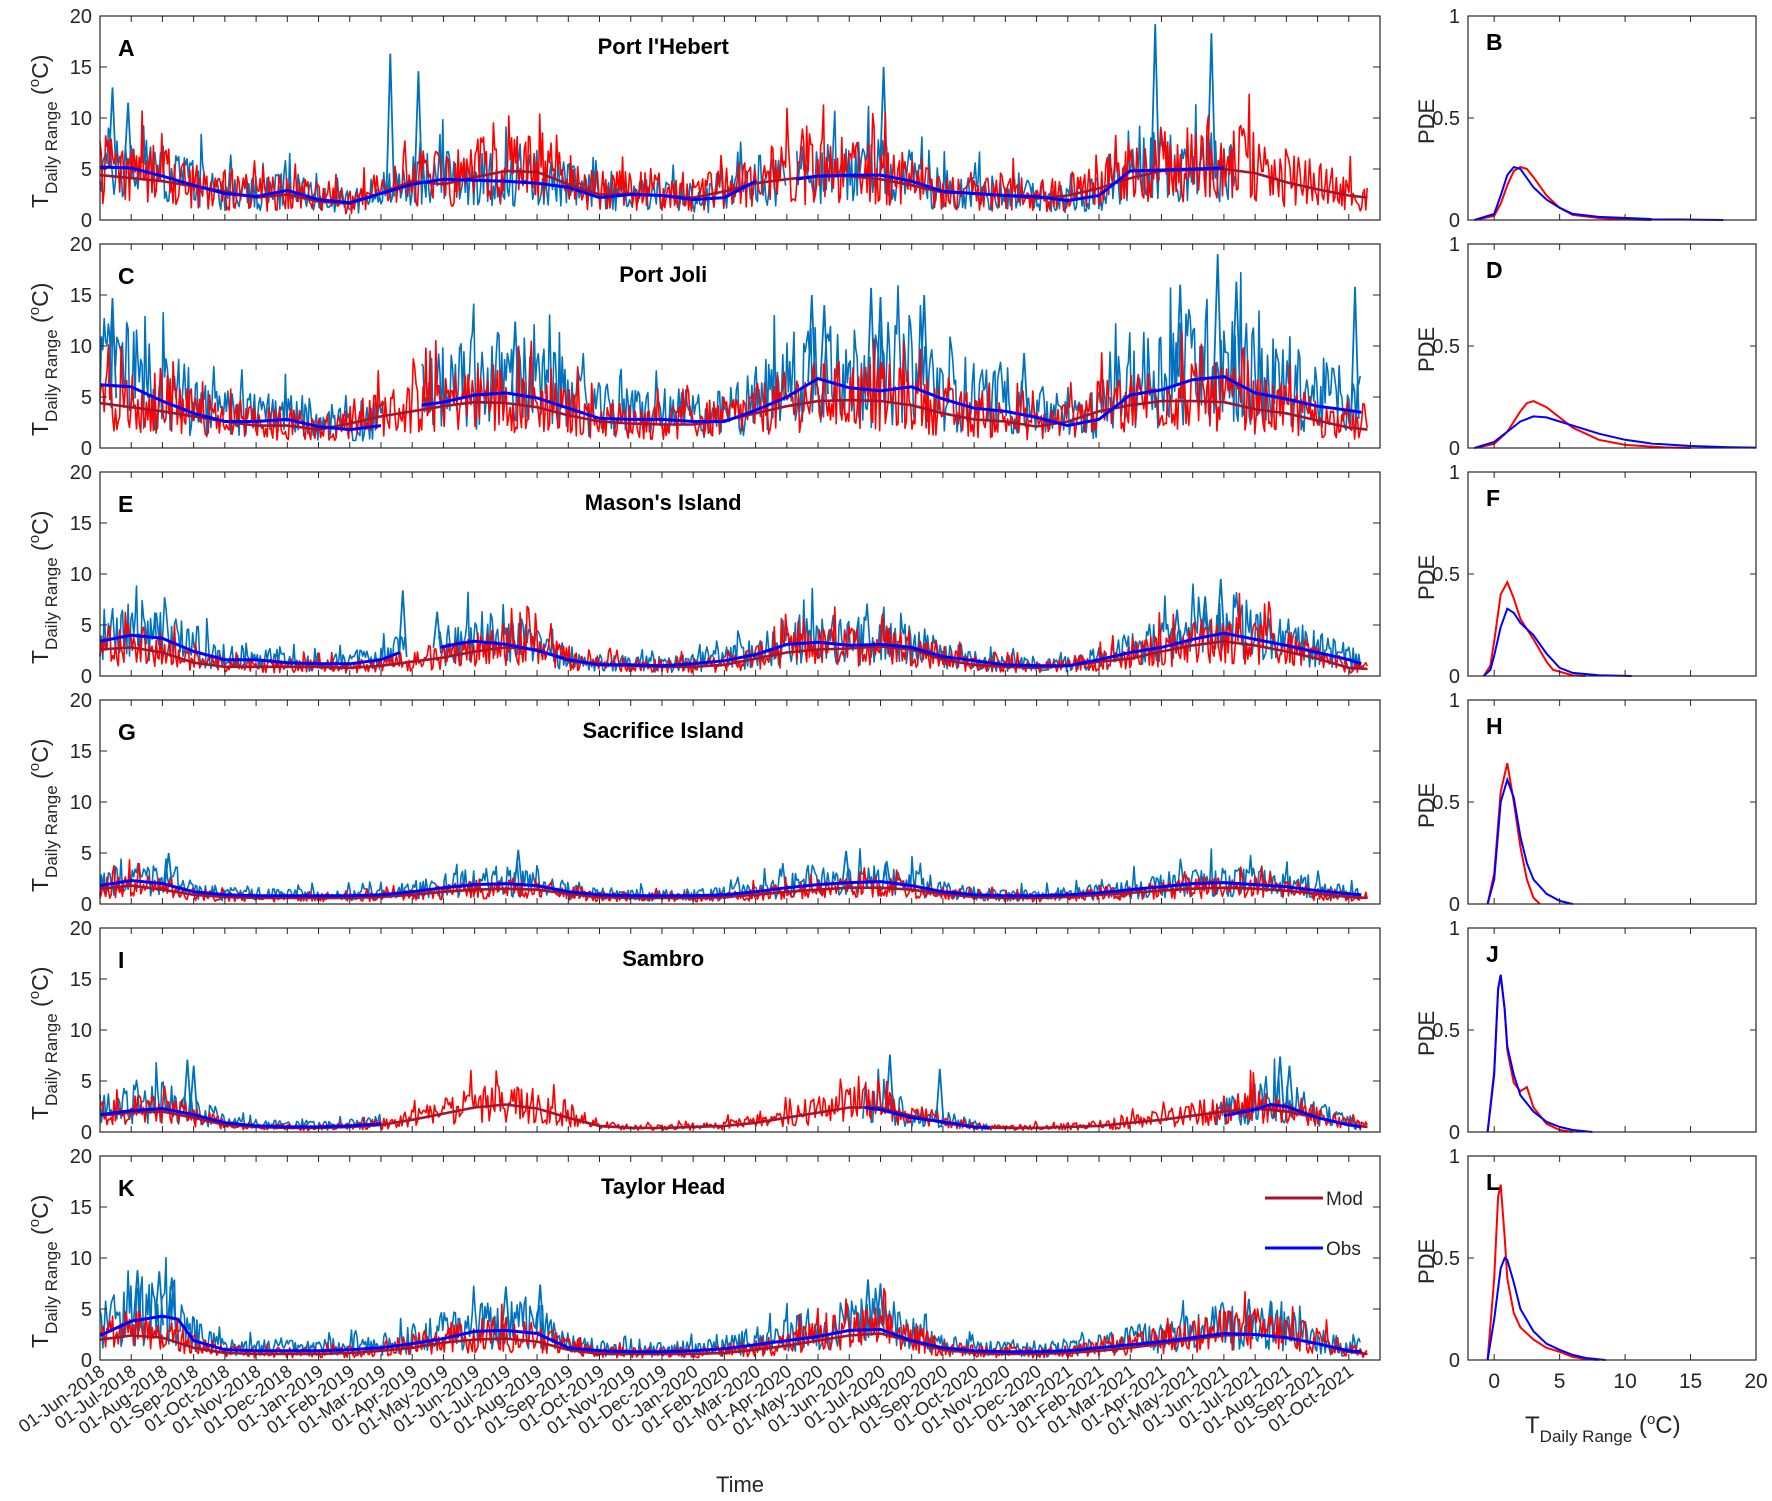  I want to click on panel-title: Port l'Hebert, so click(664, 46).